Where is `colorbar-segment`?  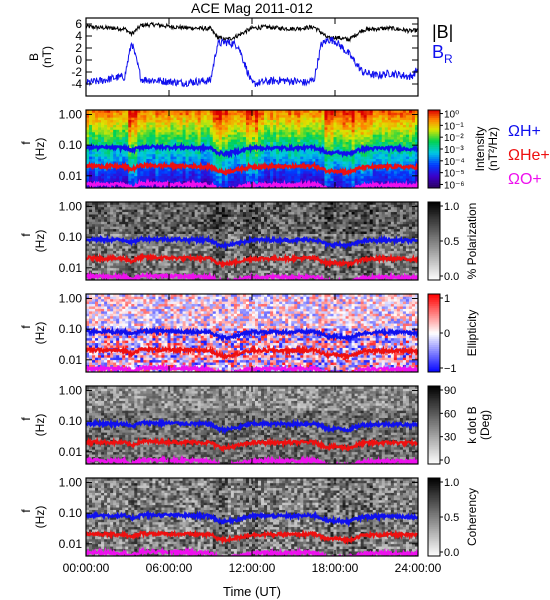
colorbar-segment is located at coordinates (434, 113).